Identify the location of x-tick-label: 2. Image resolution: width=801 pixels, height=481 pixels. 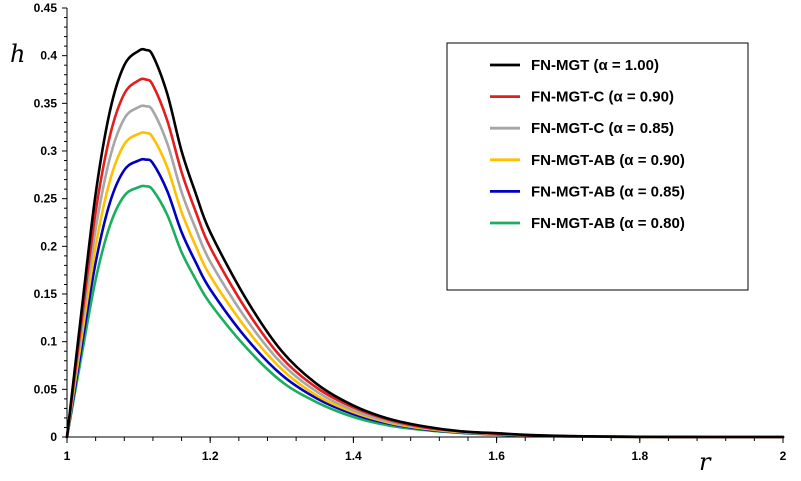
(783, 456).